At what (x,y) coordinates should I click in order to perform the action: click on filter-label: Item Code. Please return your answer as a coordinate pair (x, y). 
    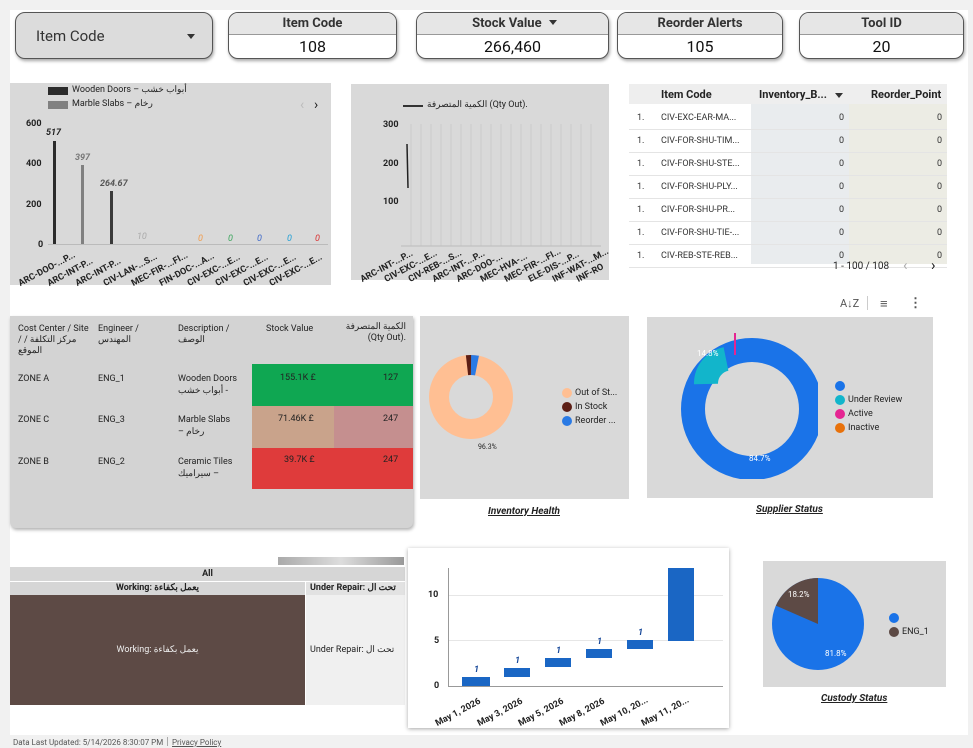
    Looking at the image, I should click on (70, 36).